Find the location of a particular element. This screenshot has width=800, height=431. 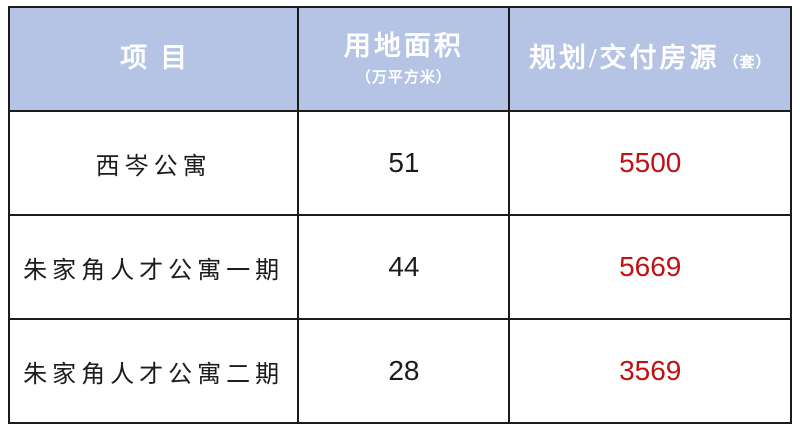

housing-units-value: 5500 is located at coordinates (650, 163).